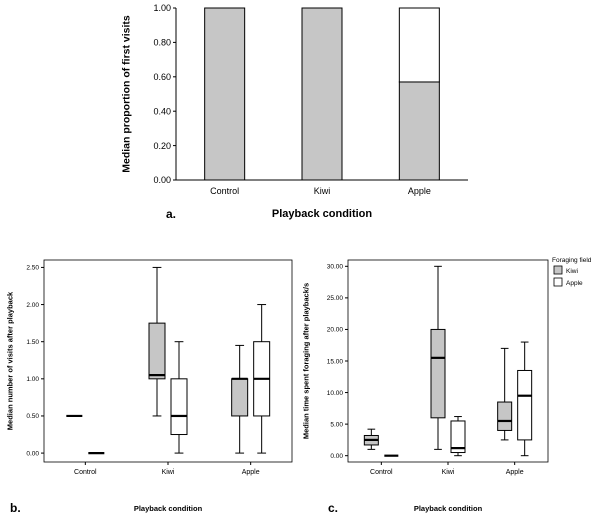  I want to click on panel-b-caption: b. Playback condition, so click(152, 506).